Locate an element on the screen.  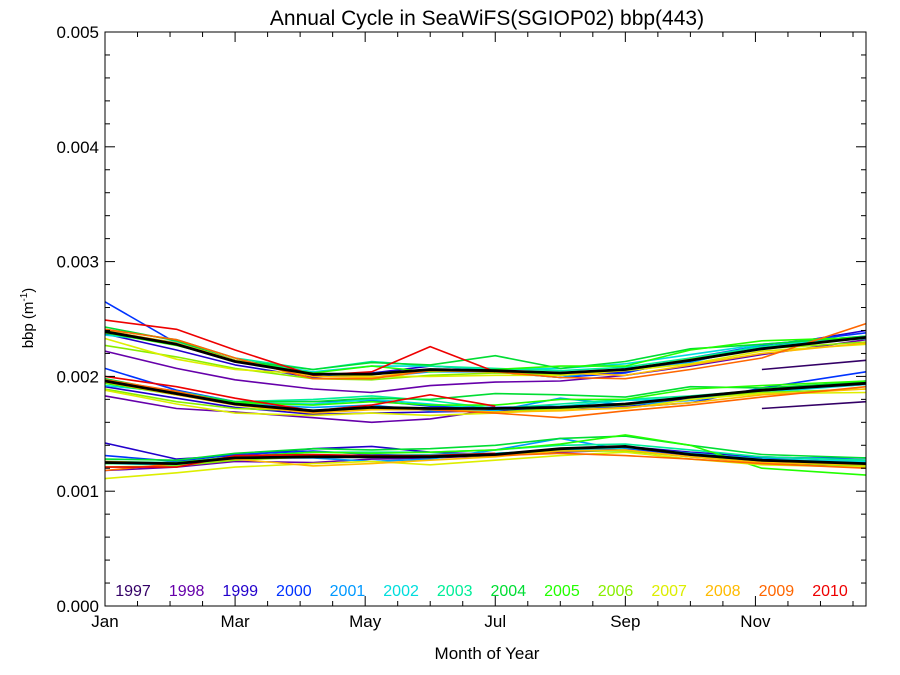
y-tick-label: 0.003 is located at coordinates (77, 262).